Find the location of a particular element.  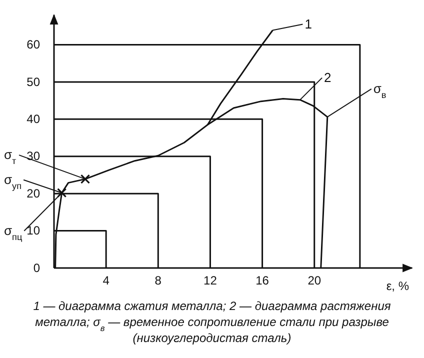

annotation: σ$_{т}$ is located at coordinates (11, 156).